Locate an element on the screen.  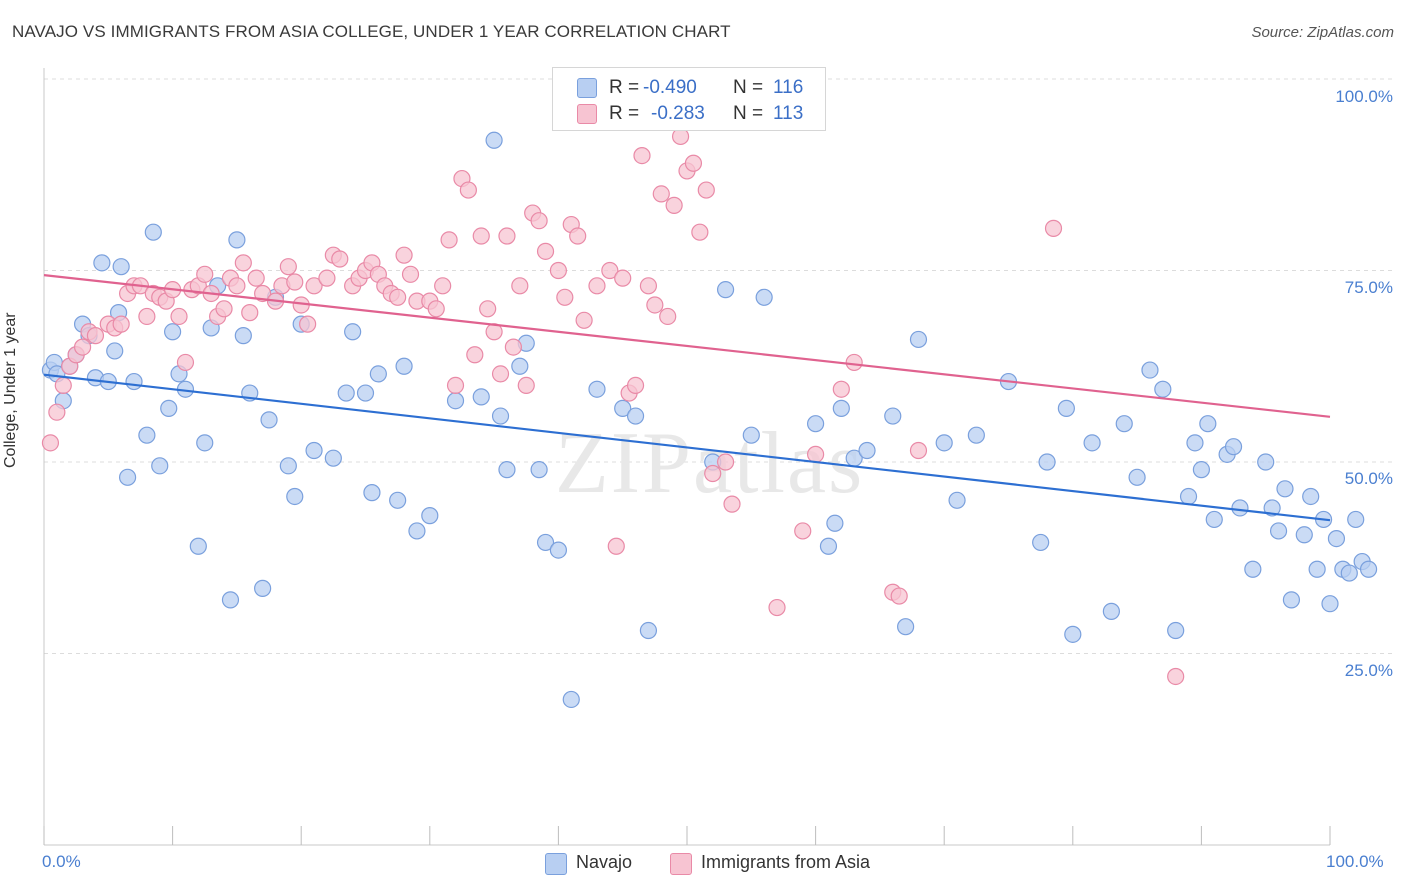
n-value: 116 is located at coordinates (788, 87).